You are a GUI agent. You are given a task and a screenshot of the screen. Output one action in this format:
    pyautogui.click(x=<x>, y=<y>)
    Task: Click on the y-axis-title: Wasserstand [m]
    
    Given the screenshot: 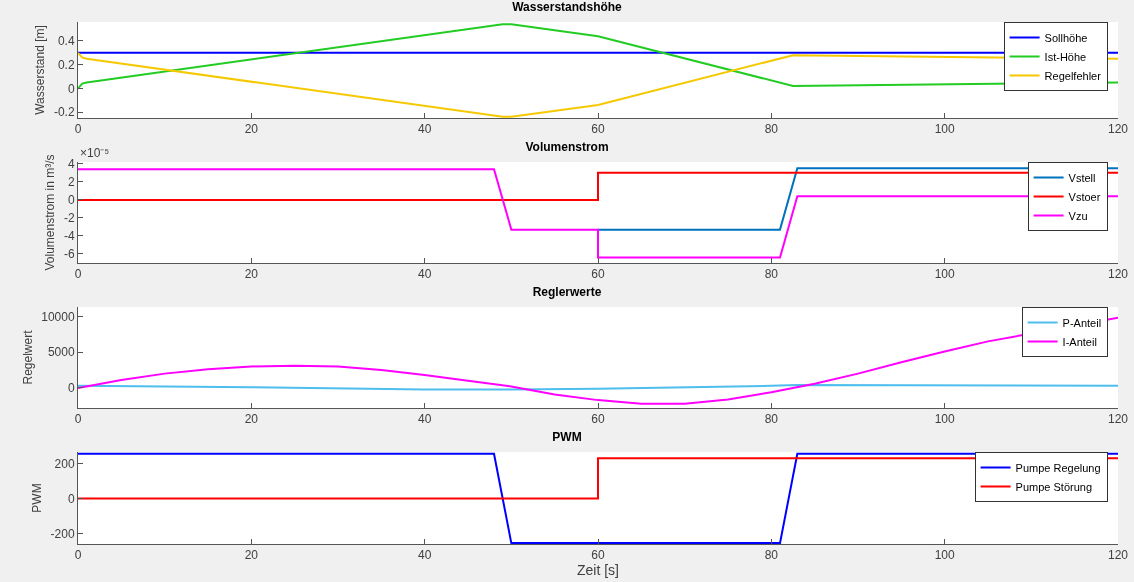 What is the action you would take?
    pyautogui.click(x=40, y=70)
    